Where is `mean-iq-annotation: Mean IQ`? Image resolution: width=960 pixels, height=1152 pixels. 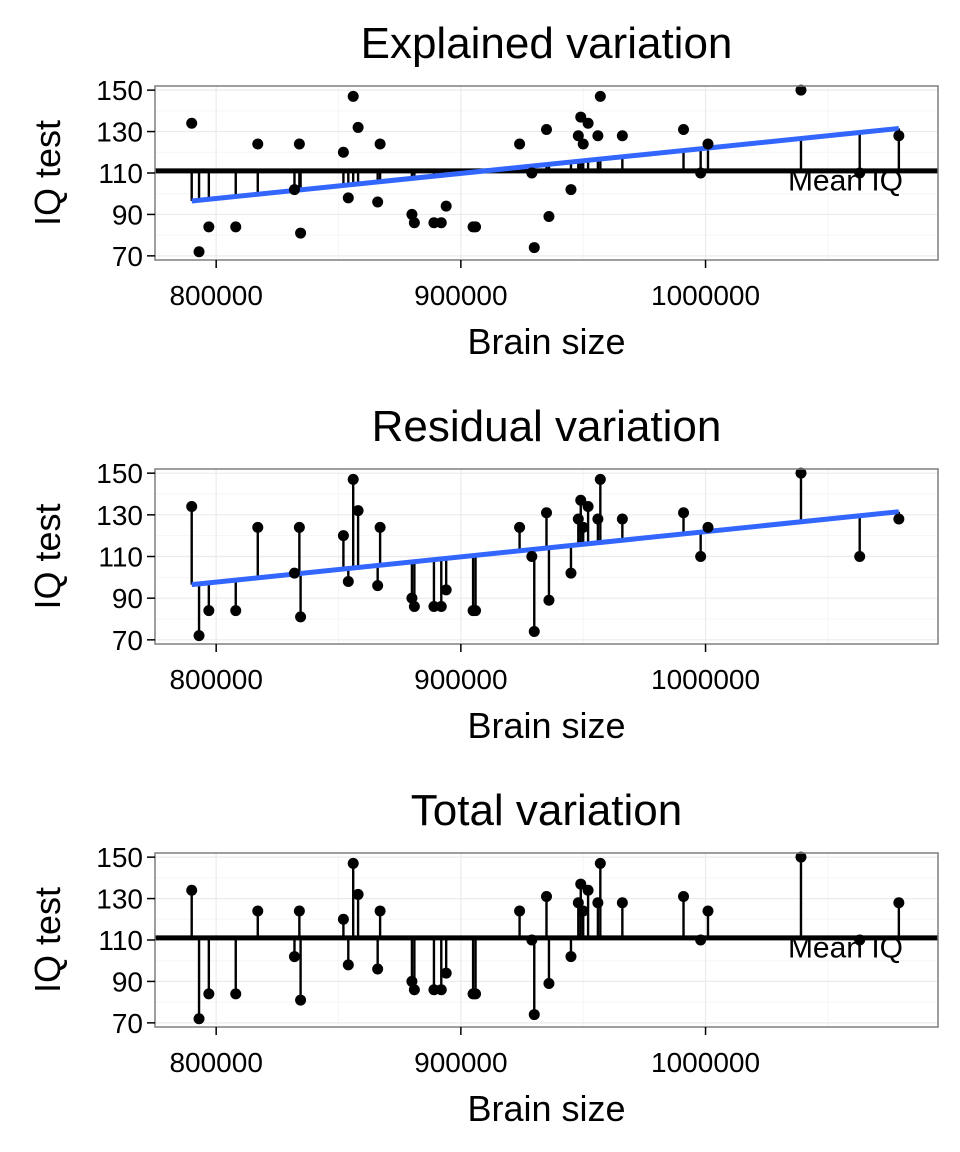 mean-iq-annotation: Mean IQ is located at coordinates (845, 948).